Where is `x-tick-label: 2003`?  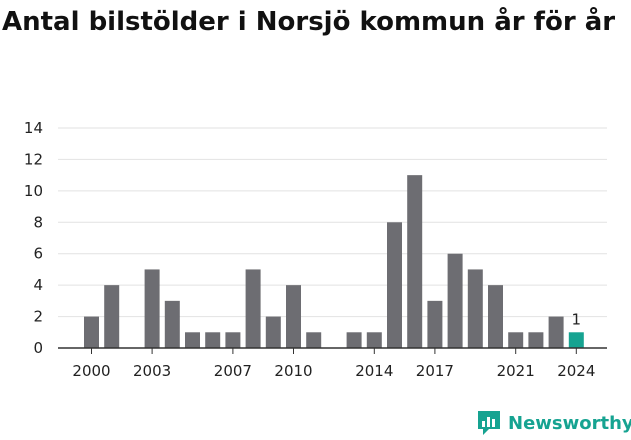 x-tick-label: 2003 is located at coordinates (152, 371).